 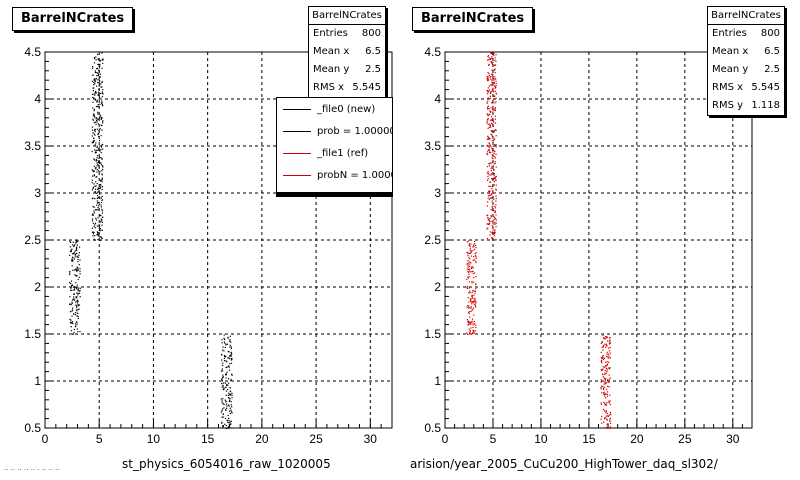 I want to click on x-tick-label: 10, so click(x=541, y=439).